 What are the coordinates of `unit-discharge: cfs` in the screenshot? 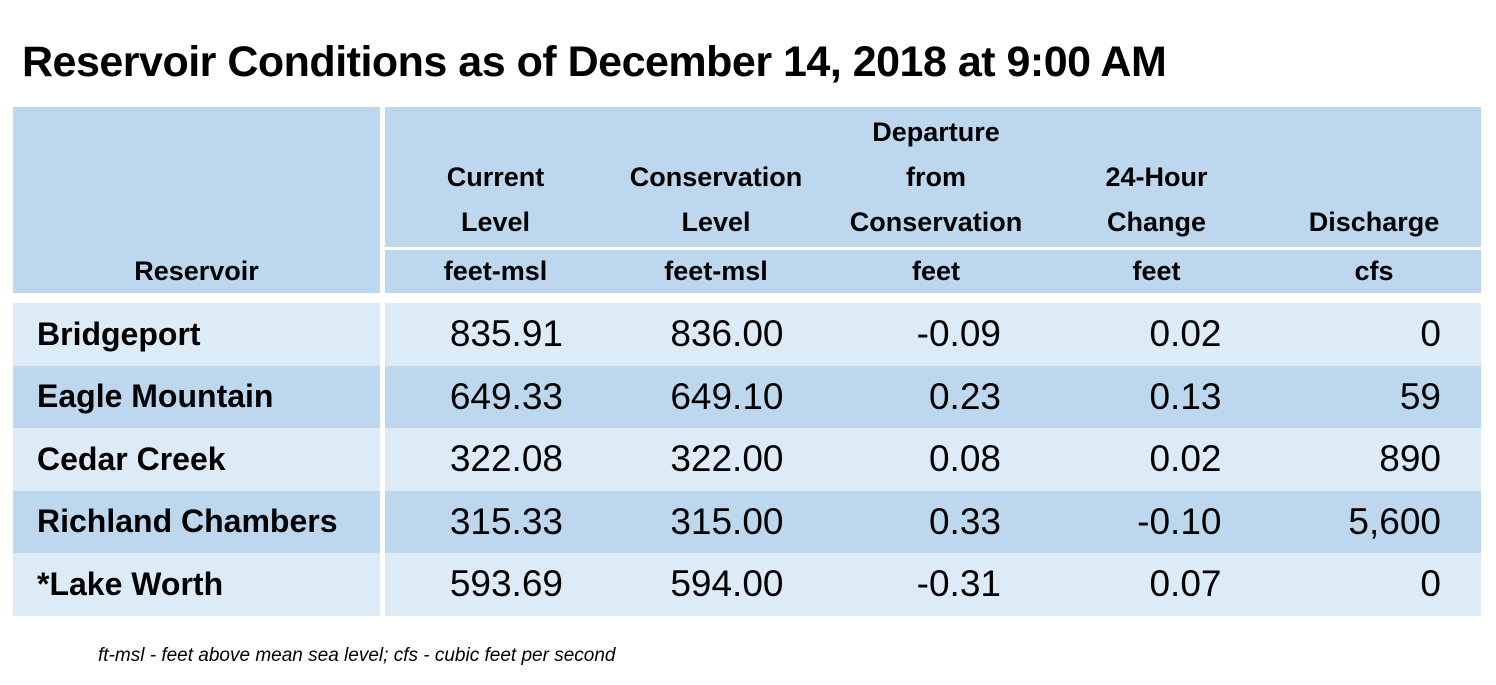 It's located at (1374, 271).